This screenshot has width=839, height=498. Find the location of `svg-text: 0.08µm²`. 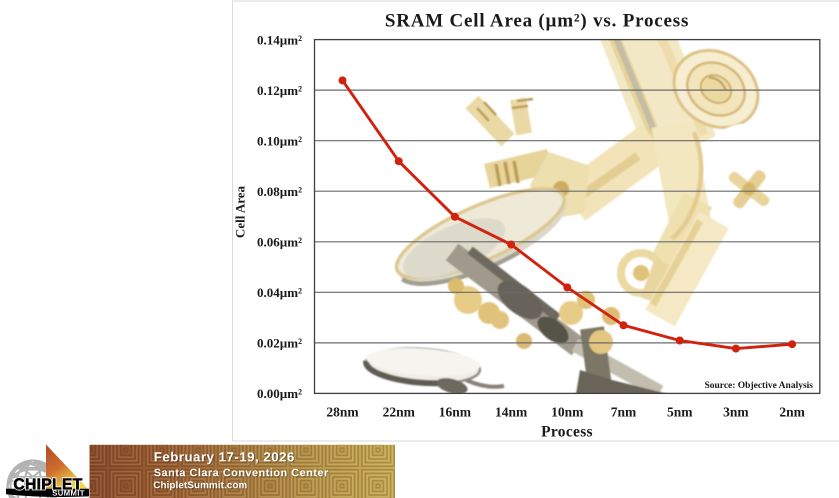

svg-text: 0.08µm² is located at coordinates (279, 191).